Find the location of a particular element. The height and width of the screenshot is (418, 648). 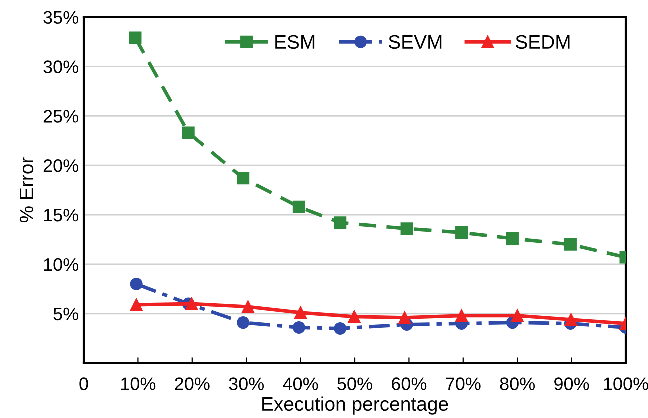

x-axis-title: Execution percentage is located at coordinates (355, 405).